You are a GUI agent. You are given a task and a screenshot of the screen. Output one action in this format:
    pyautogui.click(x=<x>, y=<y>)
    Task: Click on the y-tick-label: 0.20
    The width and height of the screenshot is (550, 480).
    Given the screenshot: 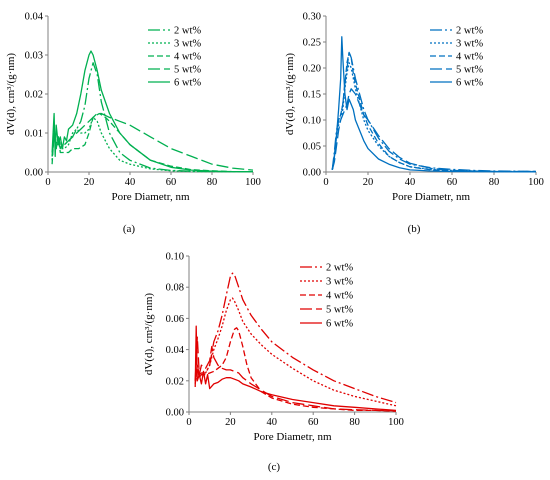 What is the action you would take?
    pyautogui.click(x=312, y=69)
    